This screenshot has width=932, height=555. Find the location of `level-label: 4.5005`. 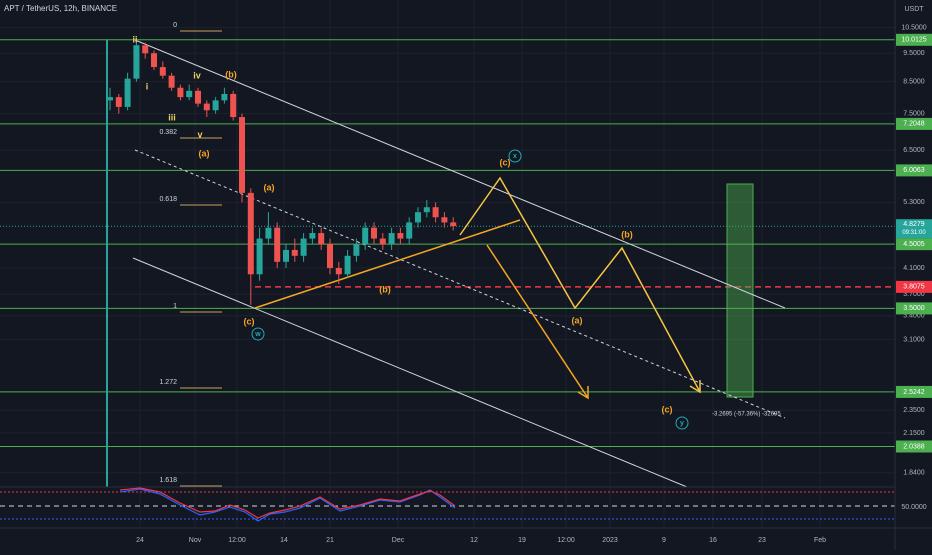

level-label: 4.5005 is located at coordinates (914, 244).